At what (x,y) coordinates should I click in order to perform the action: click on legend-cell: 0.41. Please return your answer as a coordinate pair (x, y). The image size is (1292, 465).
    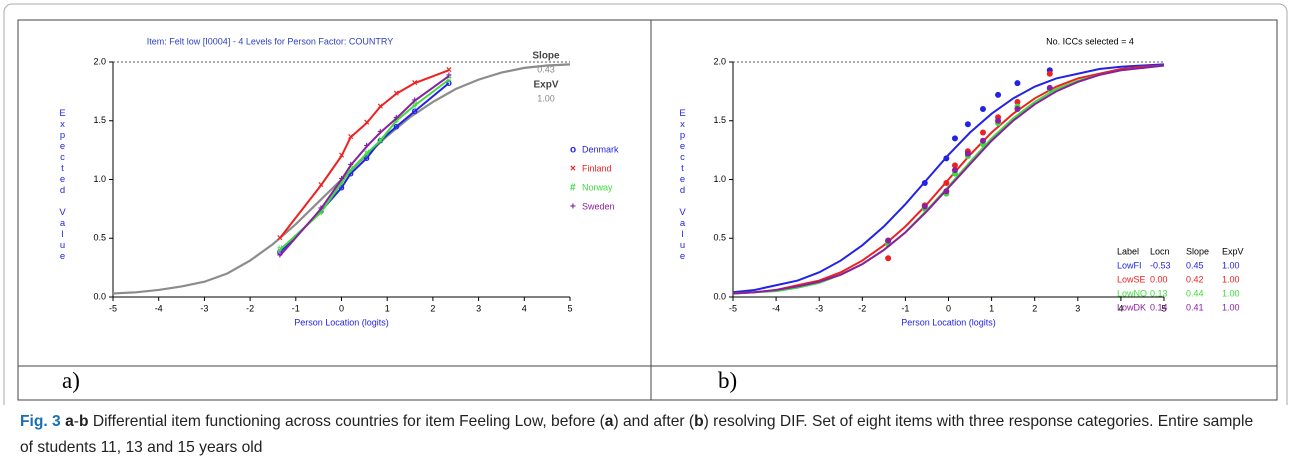
    Looking at the image, I should click on (1195, 307).